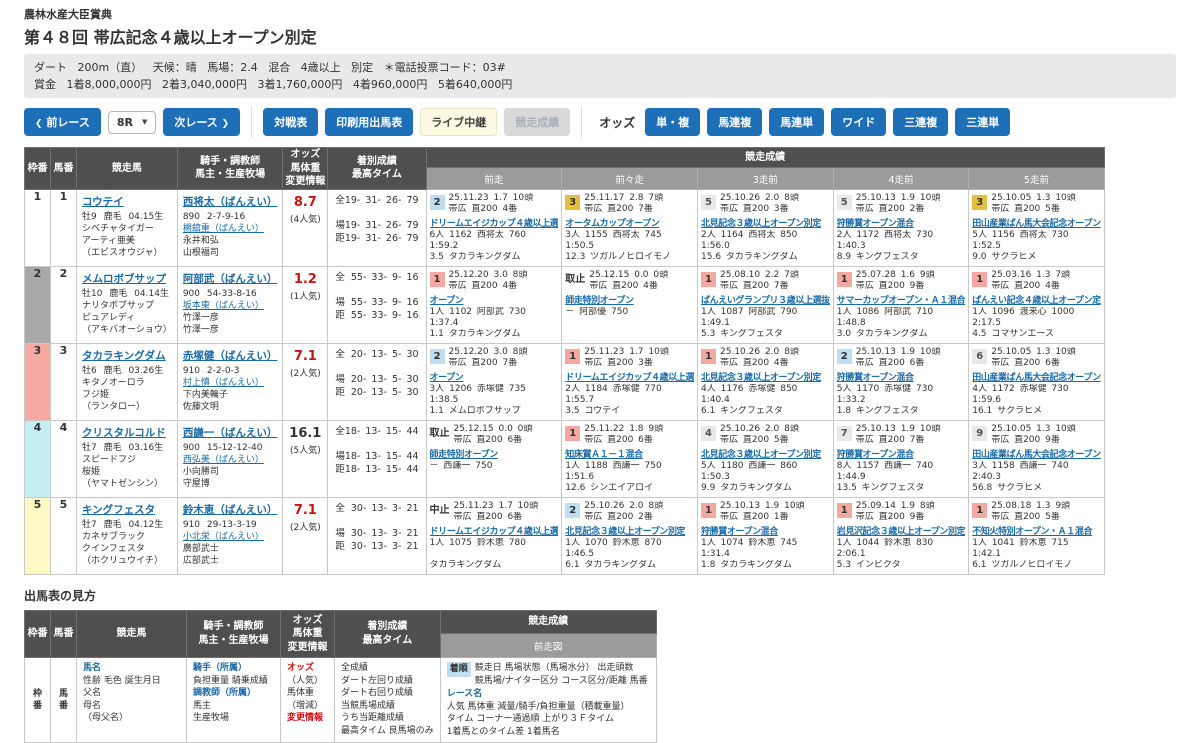 The height and width of the screenshot is (743, 1200). I want to click on owner-name: 下内美輪子, so click(205, 394).